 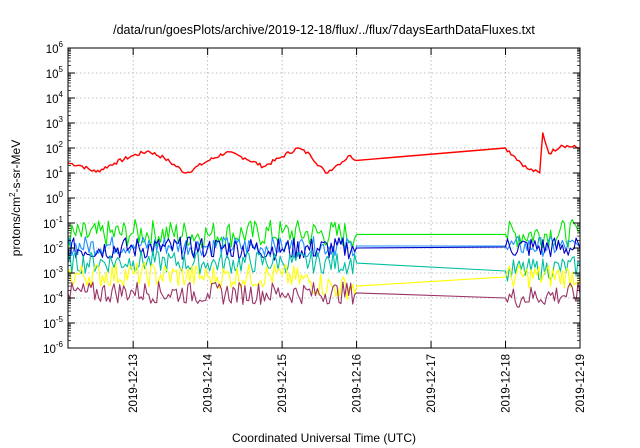 What do you see at coordinates (61, 194) in the screenshot?
I see `y-tick-exponent: 0` at bounding box center [61, 194].